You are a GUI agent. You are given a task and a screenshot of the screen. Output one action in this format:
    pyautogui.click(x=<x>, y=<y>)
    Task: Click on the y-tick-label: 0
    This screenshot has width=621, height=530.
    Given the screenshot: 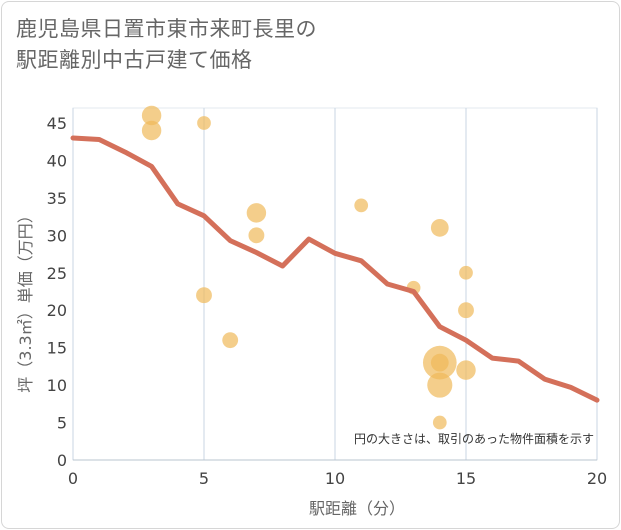 What is the action you would take?
    pyautogui.click(x=62, y=460)
    